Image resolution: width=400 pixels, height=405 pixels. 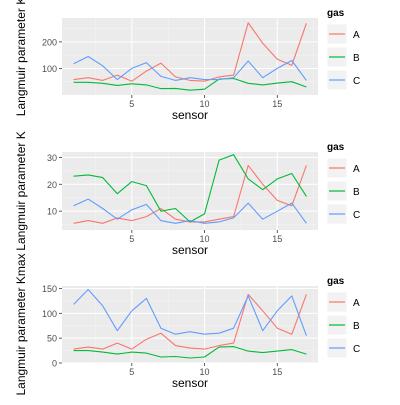 What do you see at coordinates (52, 212) in the screenshot?
I see `y-tick-label: 10` at bounding box center [52, 212].